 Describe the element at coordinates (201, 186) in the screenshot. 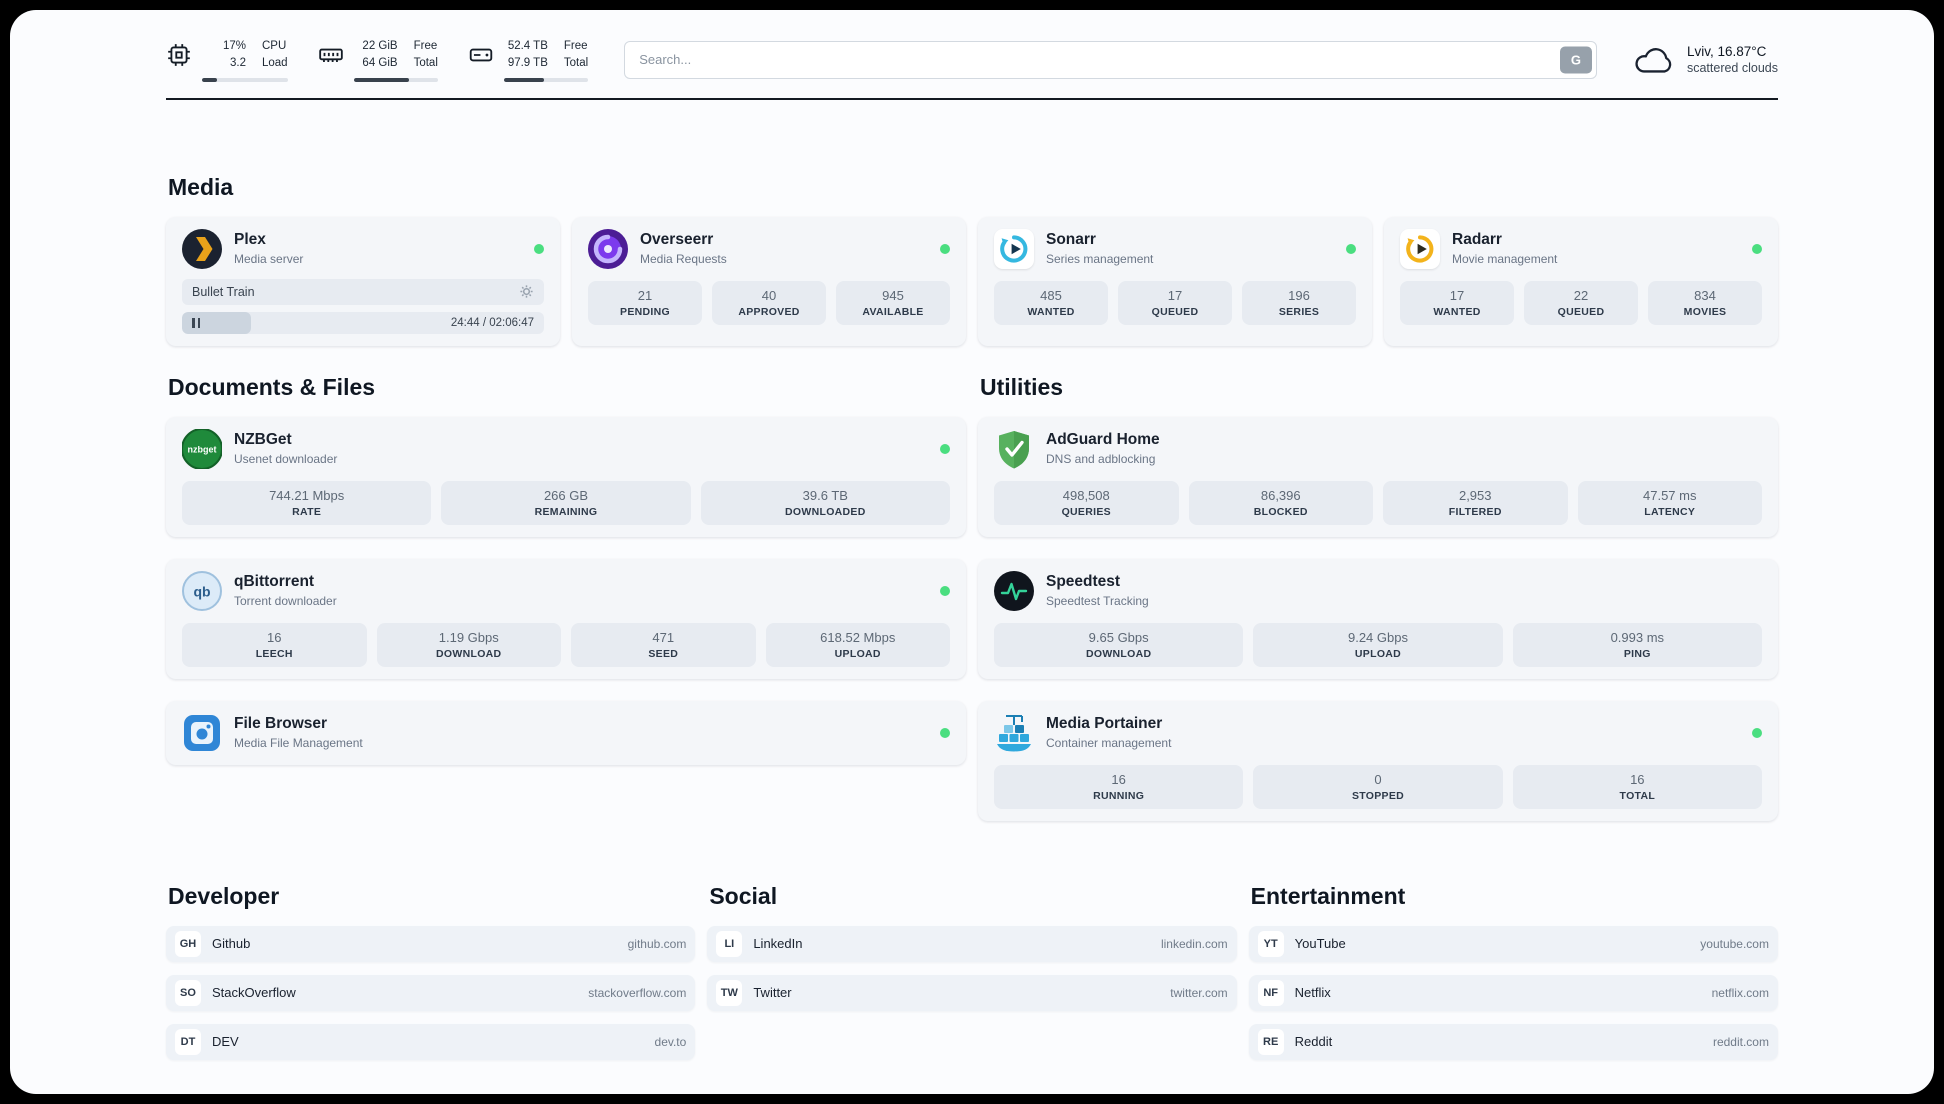

I see `section-title-media: Media` at that location.